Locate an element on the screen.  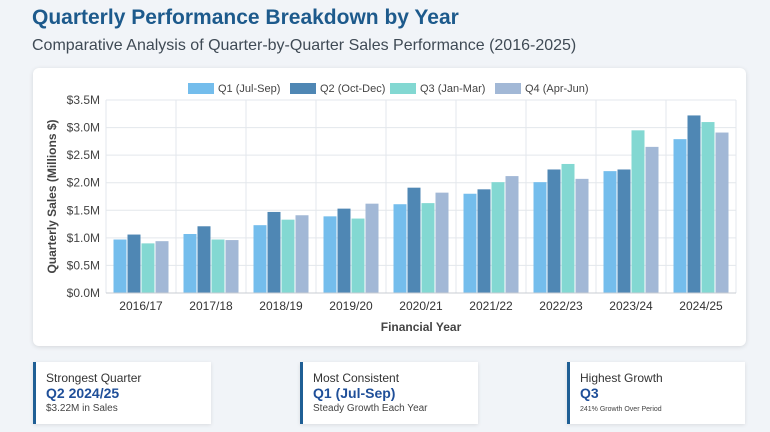
x-axis-title: Financial Year is located at coordinates (421, 327).